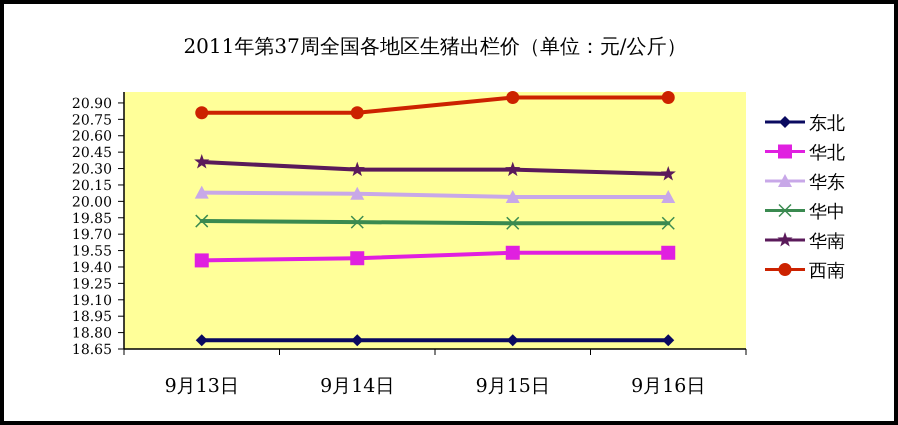  Describe the element at coordinates (92, 153) in the screenshot. I see `ytick: 20.45` at that location.